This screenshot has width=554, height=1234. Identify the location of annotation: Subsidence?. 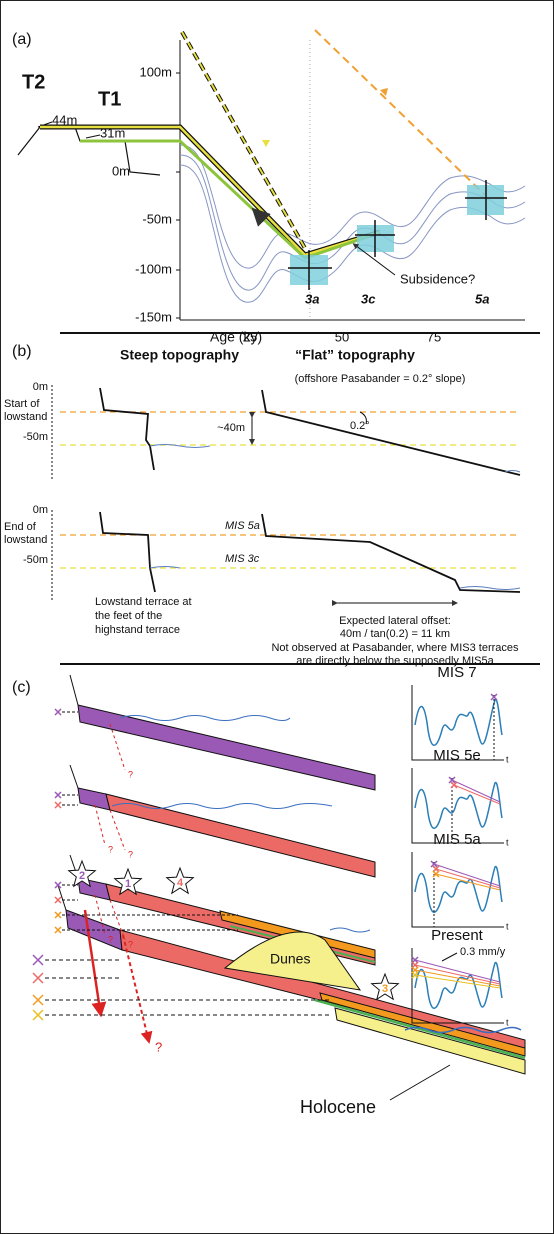
(437, 278).